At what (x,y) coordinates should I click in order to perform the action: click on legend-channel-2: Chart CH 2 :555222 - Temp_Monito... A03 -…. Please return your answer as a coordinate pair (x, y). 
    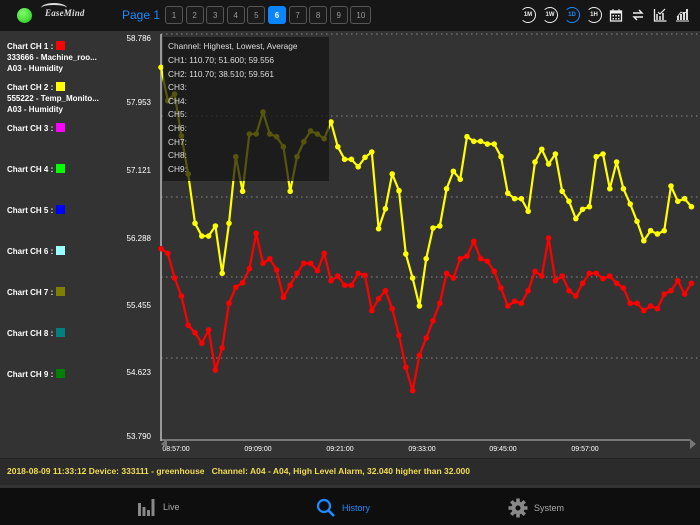
    Looking at the image, I should click on (53, 98).